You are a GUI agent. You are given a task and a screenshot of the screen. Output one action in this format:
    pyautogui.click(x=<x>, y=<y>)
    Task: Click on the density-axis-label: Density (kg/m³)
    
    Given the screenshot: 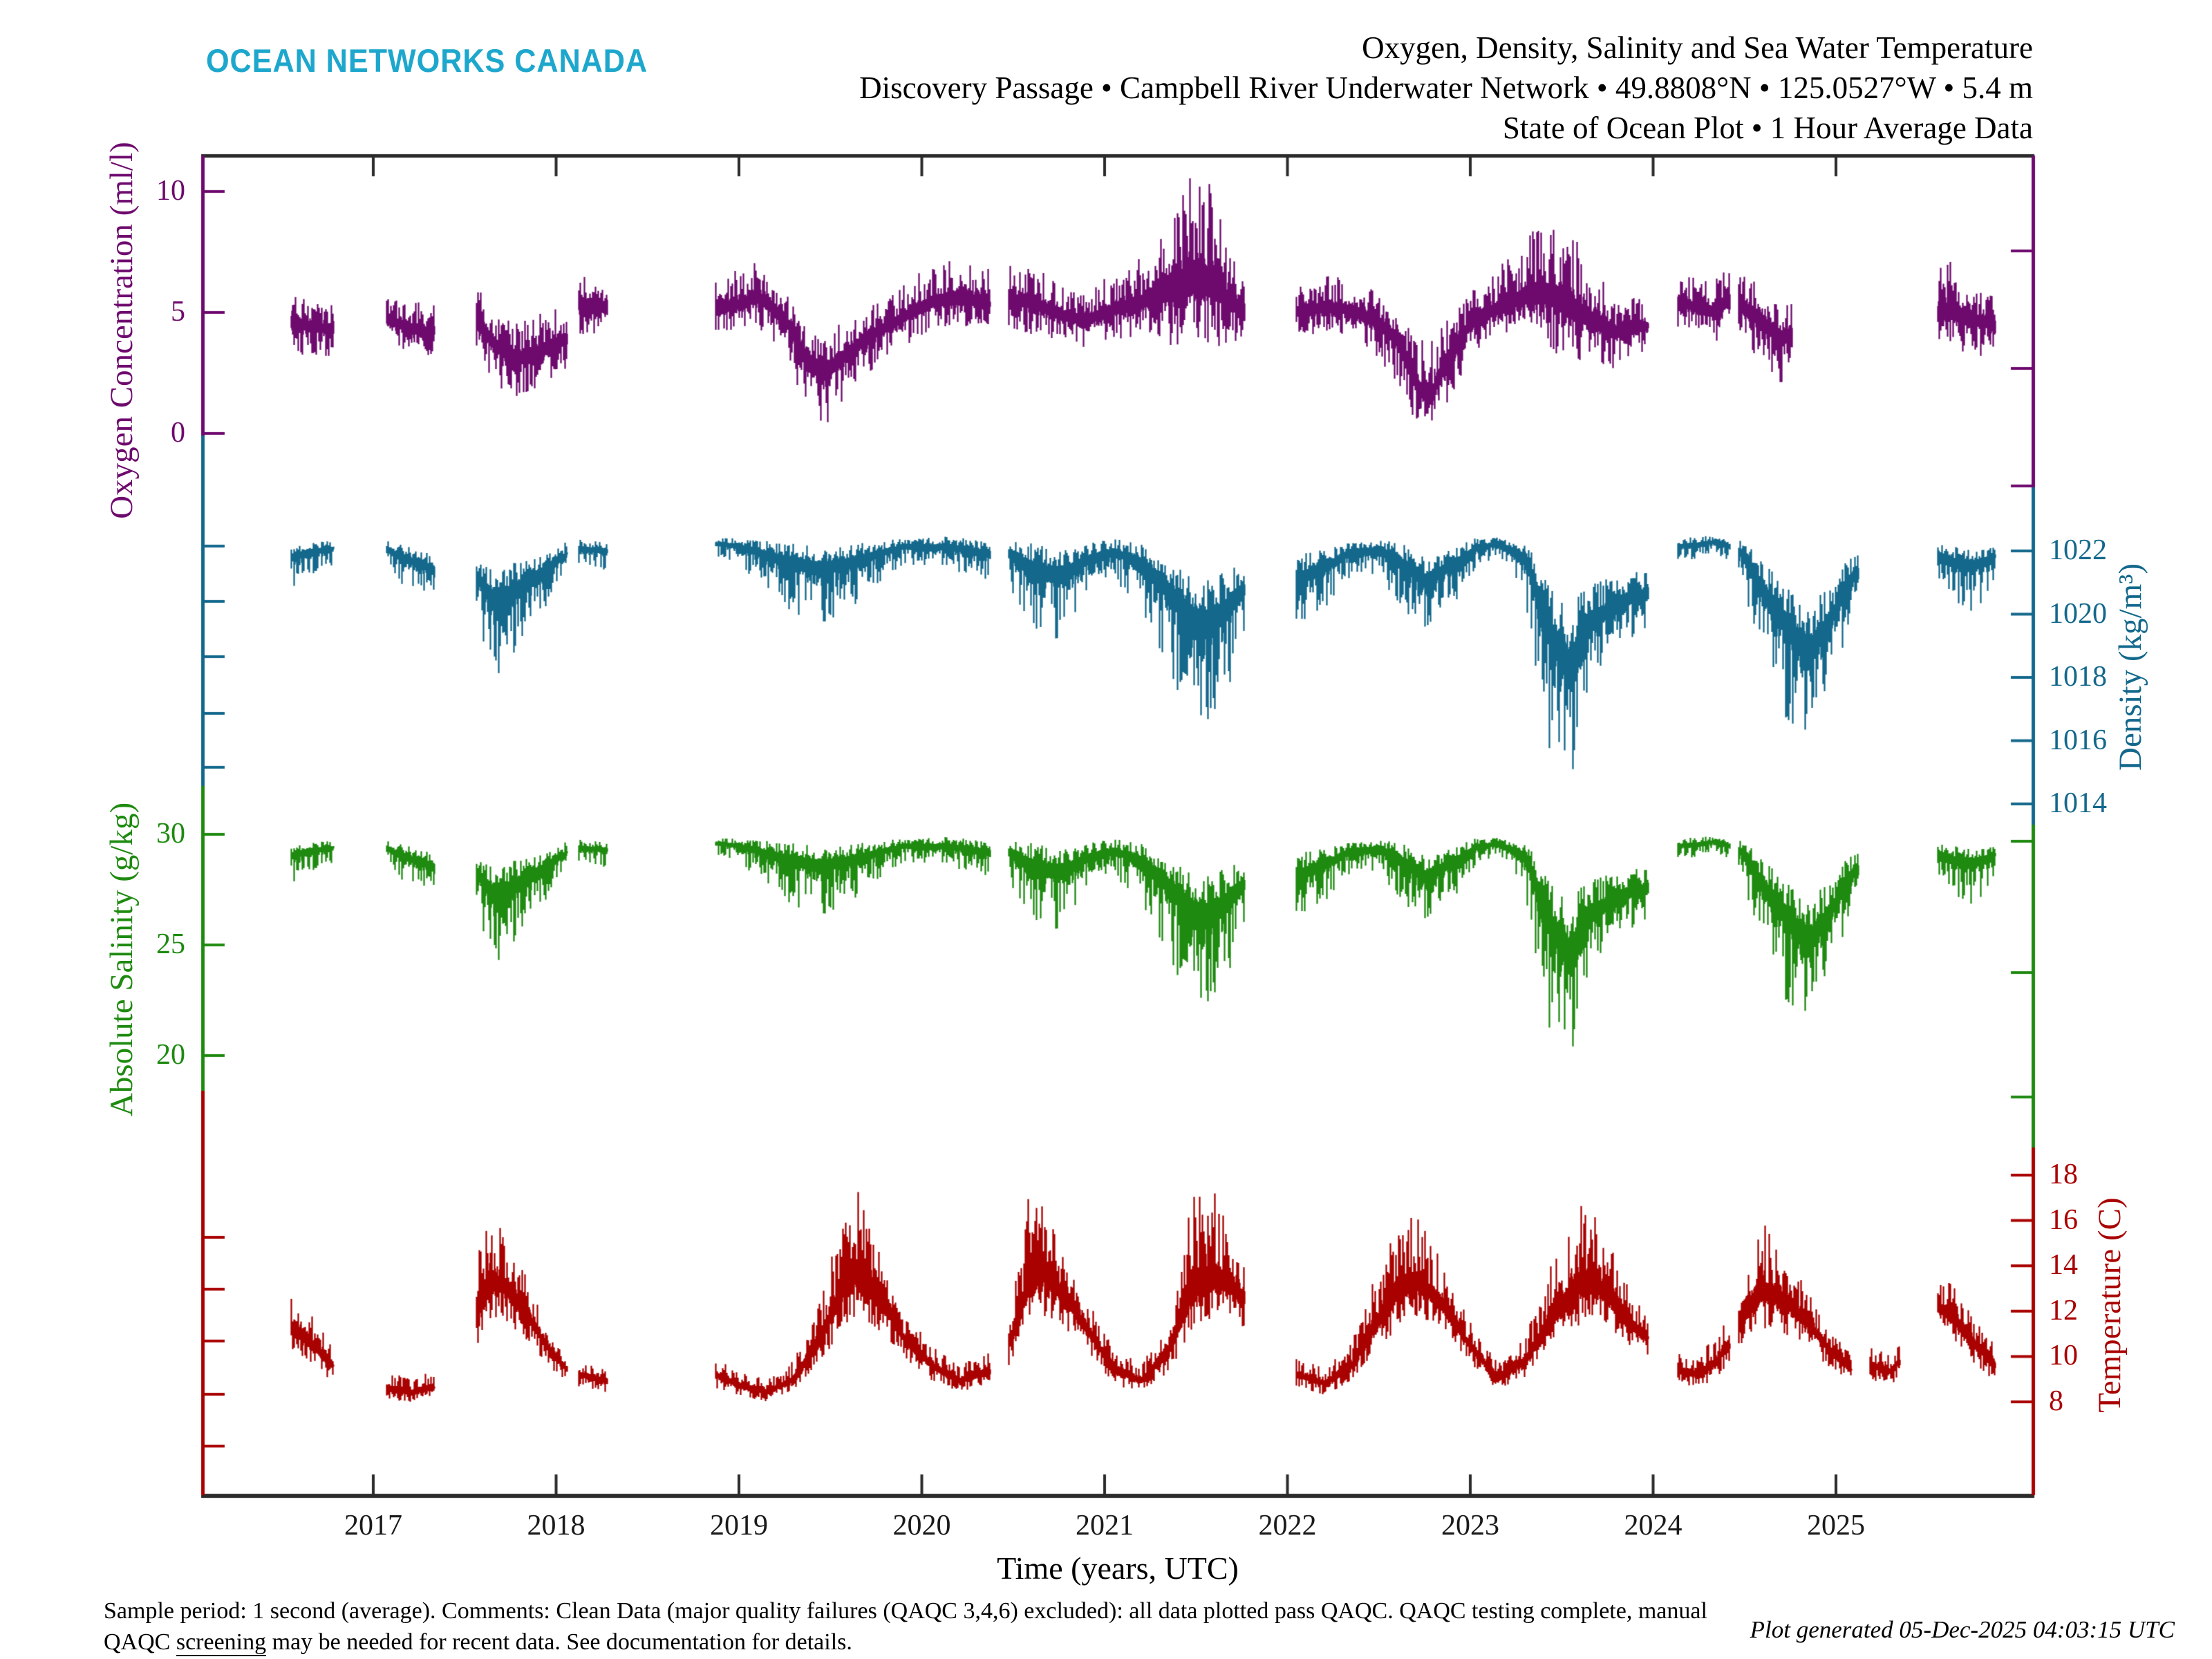 What is the action you would take?
    pyautogui.click(x=2130, y=667)
    